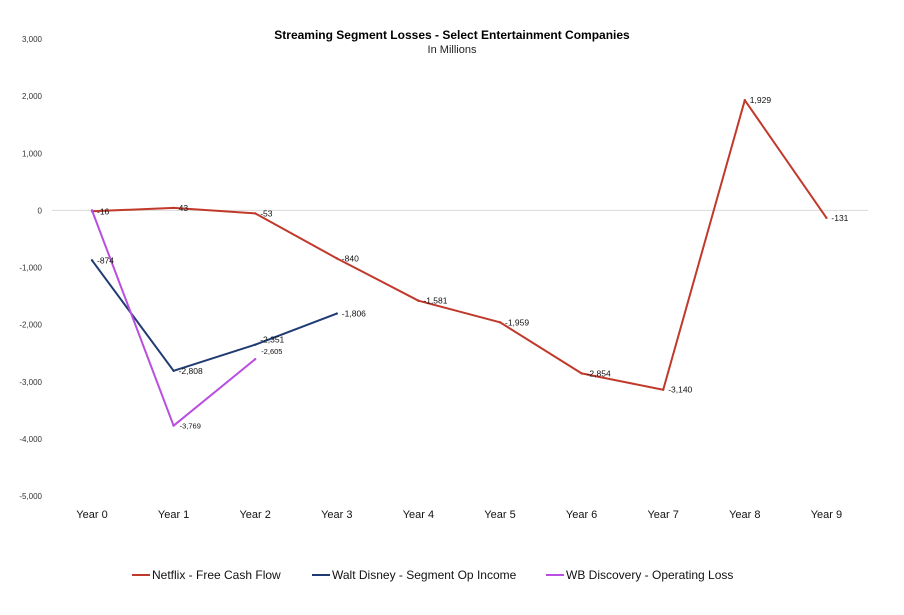  Describe the element at coordinates (744, 515) in the screenshot. I see `x-tick-label: Year 8` at that location.